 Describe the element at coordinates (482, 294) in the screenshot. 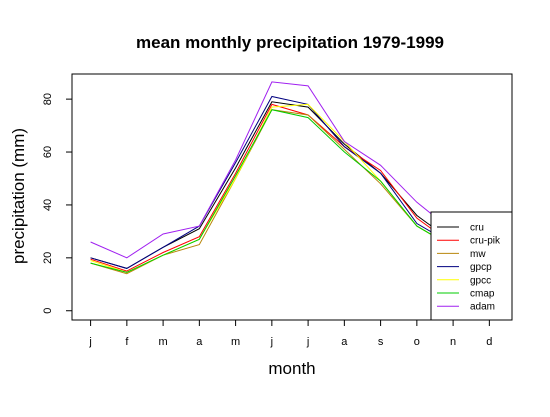

I see `legend-label-cmap: cmap` at that location.